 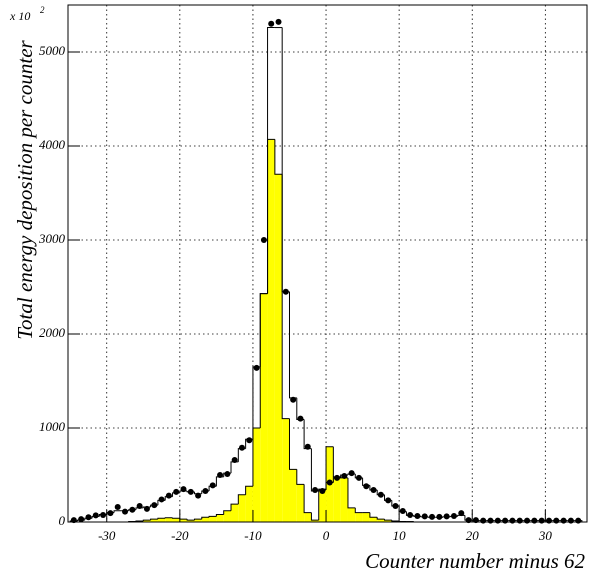 What do you see at coordinates (253, 535) in the screenshot?
I see `x-tick-label: -10` at bounding box center [253, 535].